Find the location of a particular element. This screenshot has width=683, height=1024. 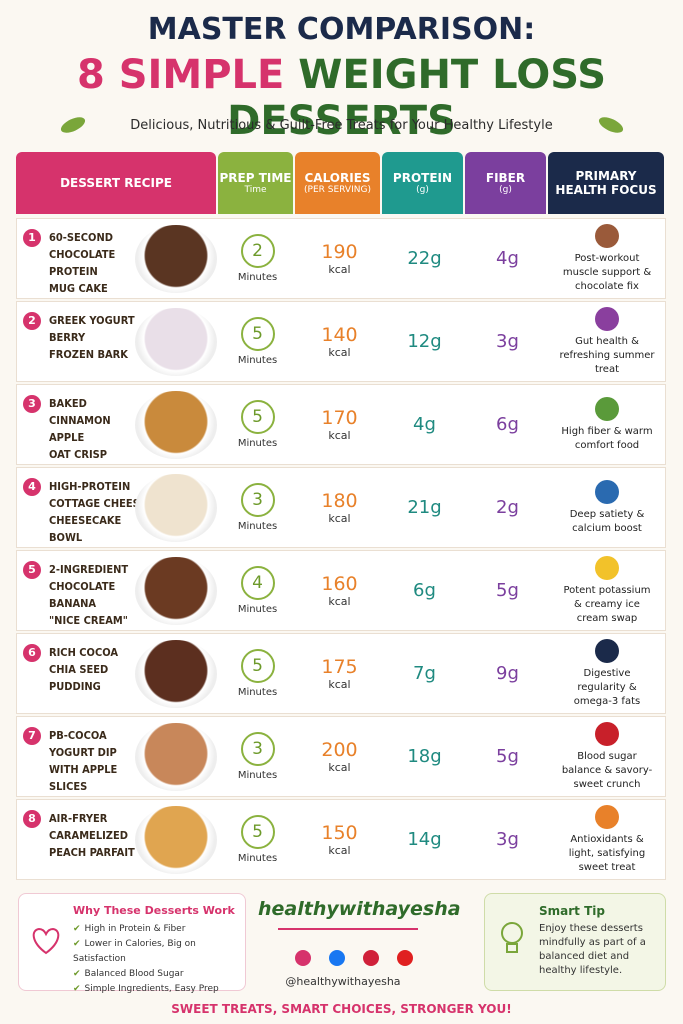

prep-time: 3 is located at coordinates (257, 749).